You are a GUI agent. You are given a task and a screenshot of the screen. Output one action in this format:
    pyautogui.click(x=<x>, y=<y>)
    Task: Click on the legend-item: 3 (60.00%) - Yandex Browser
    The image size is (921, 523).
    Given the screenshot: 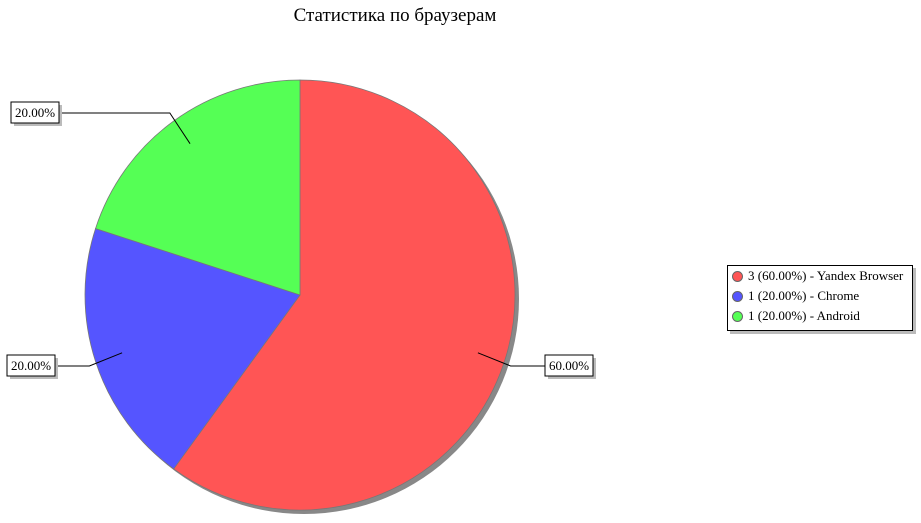 What is the action you would take?
    pyautogui.click(x=820, y=276)
    